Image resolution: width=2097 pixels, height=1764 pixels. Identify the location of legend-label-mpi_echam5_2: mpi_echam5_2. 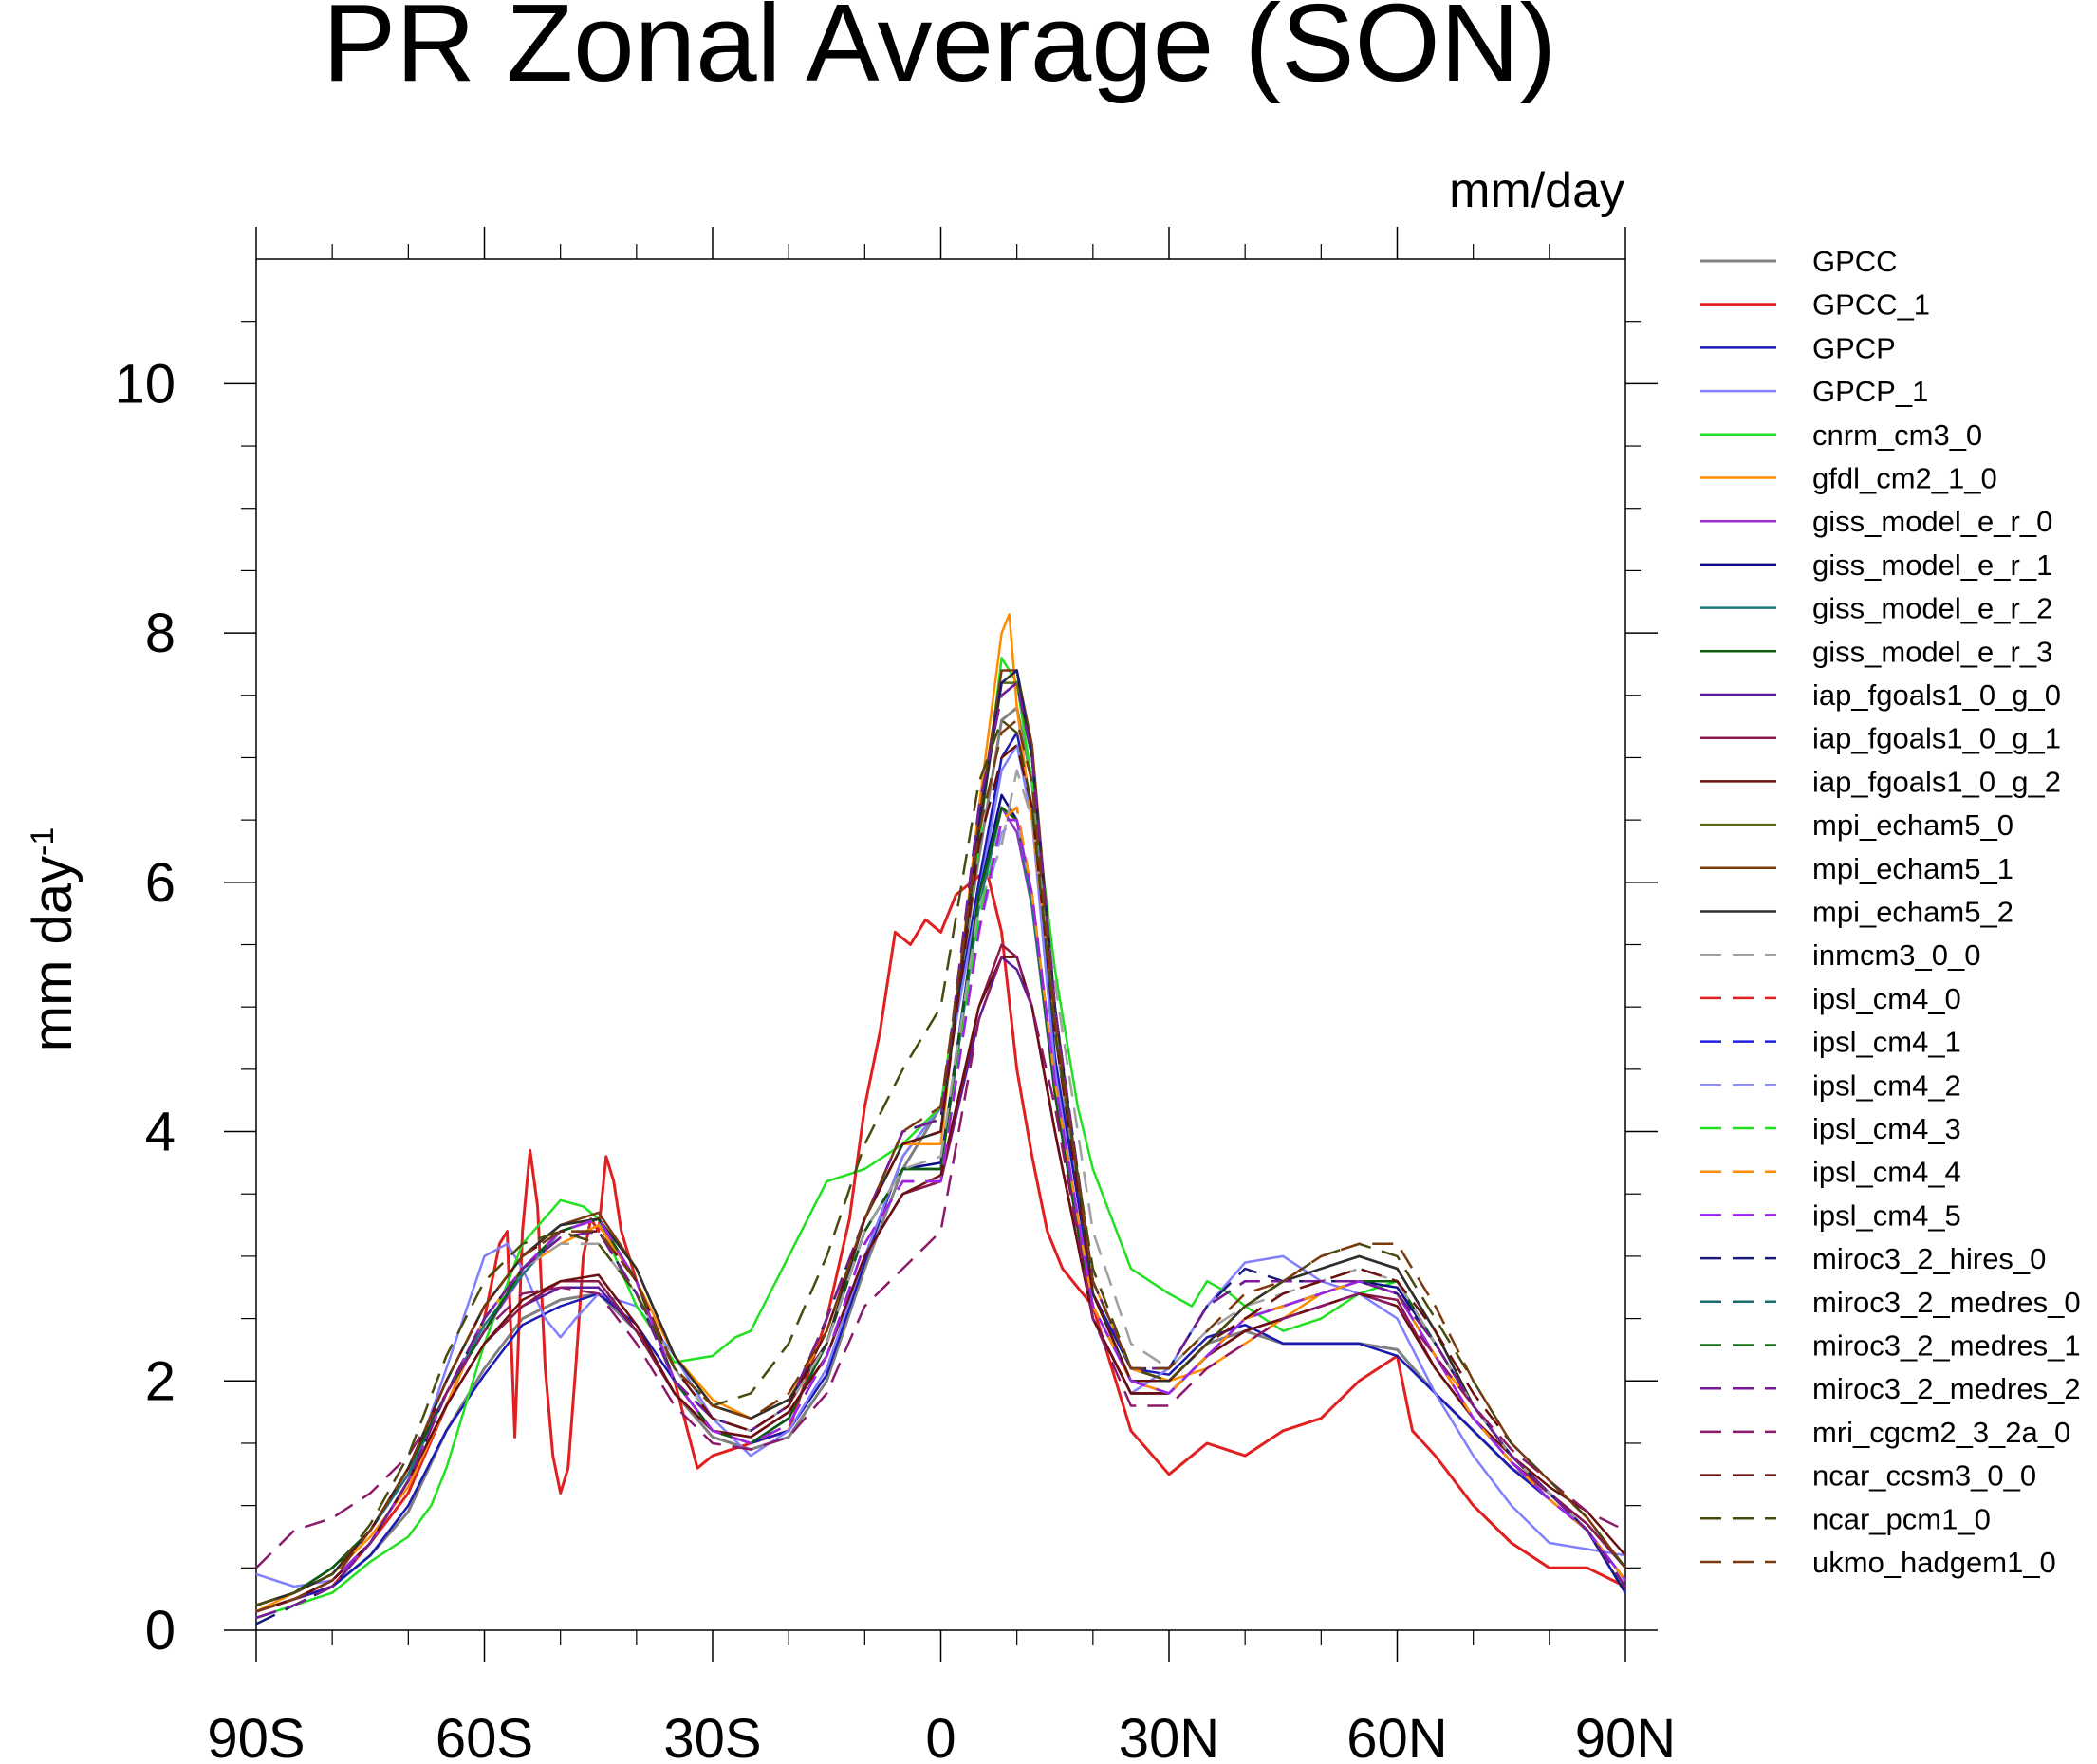
(1912, 912).